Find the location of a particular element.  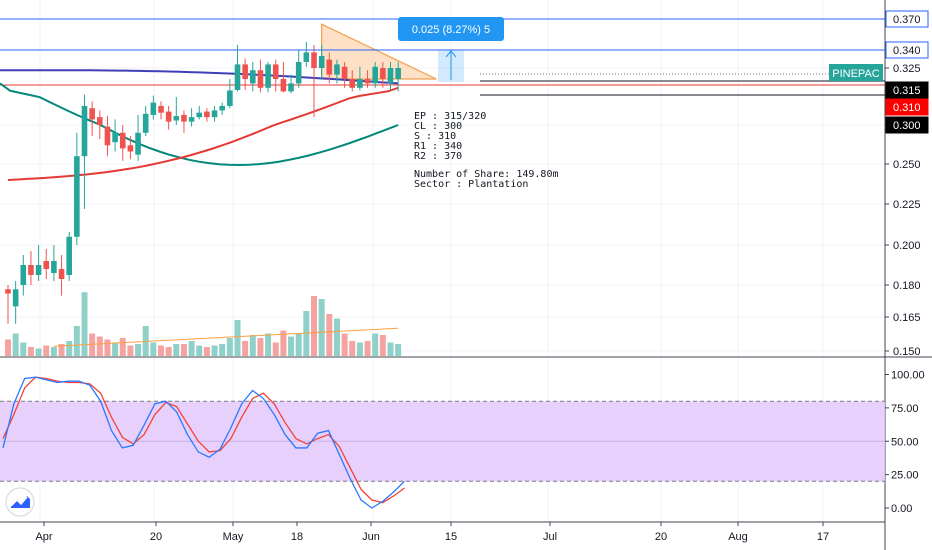

sma-mid-line is located at coordinates (199, 124).